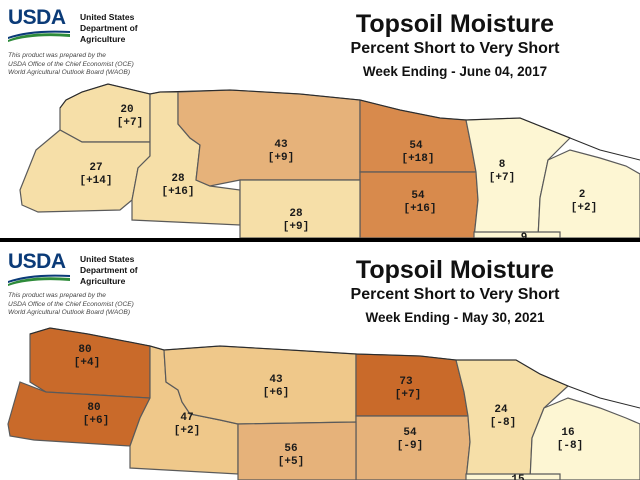 This screenshot has height=480, width=640. What do you see at coordinates (95, 168) in the screenshot?
I see `value-label-OR: 27` at bounding box center [95, 168].